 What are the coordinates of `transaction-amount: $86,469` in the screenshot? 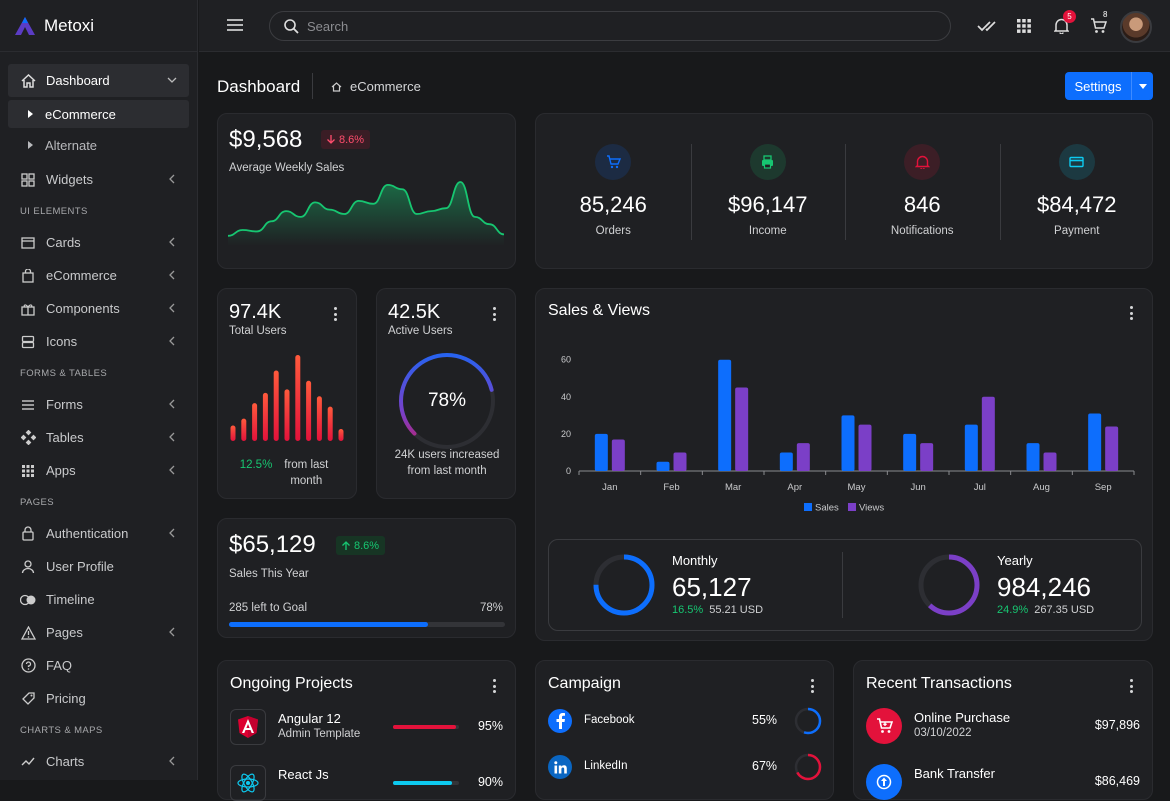 It's located at (1117, 781).